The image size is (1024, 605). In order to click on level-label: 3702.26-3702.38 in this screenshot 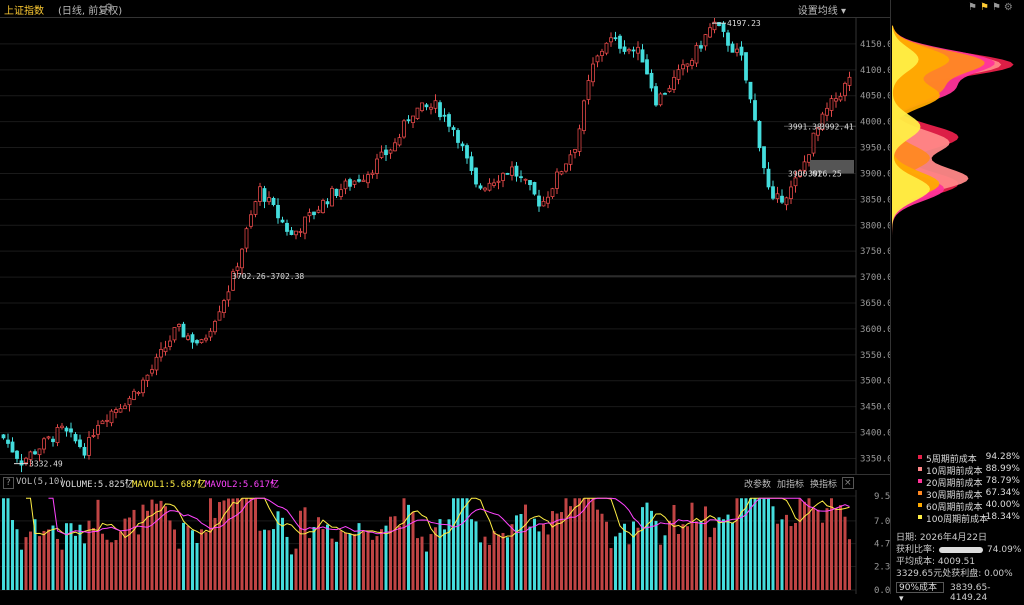, I will do `click(268, 276)`.